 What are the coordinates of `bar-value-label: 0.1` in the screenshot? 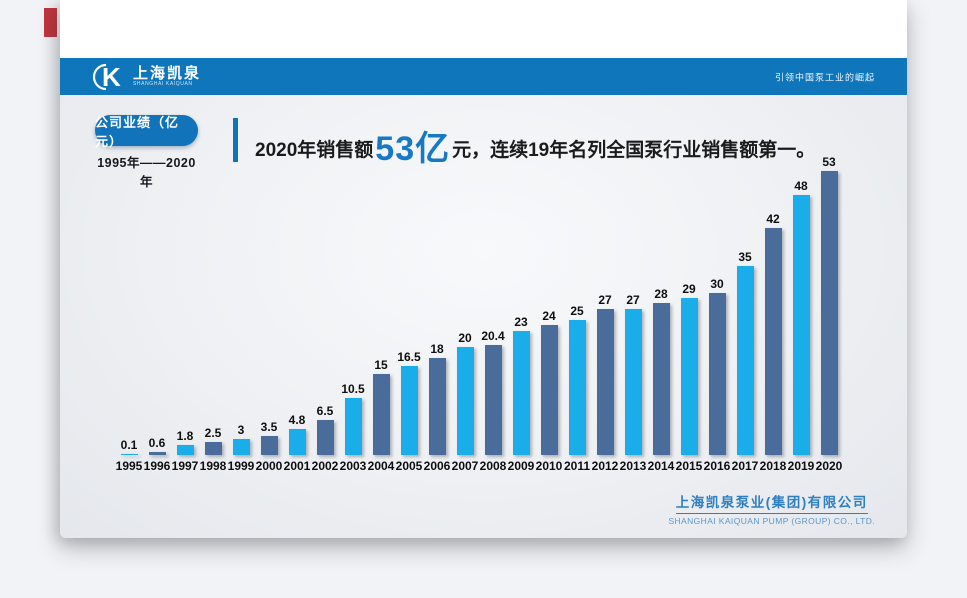 It's located at (129, 445).